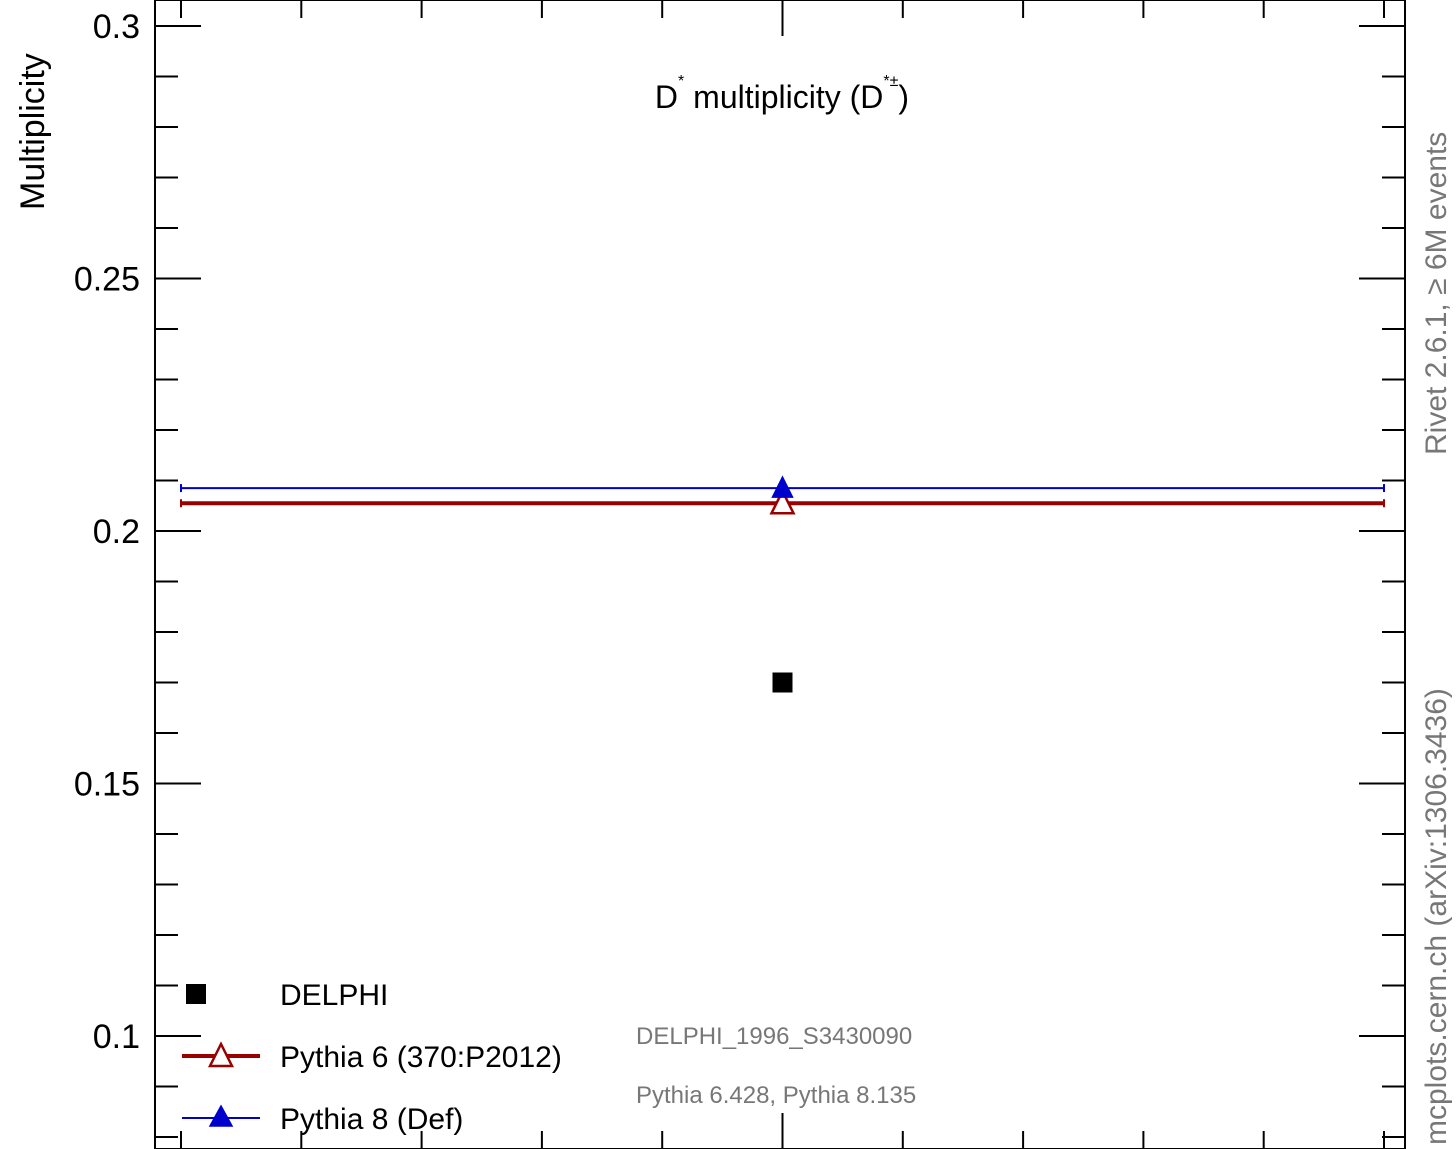  Describe the element at coordinates (782, 94) in the screenshot. I see `chart-title: D* multiplicity (D*±)` at that location.